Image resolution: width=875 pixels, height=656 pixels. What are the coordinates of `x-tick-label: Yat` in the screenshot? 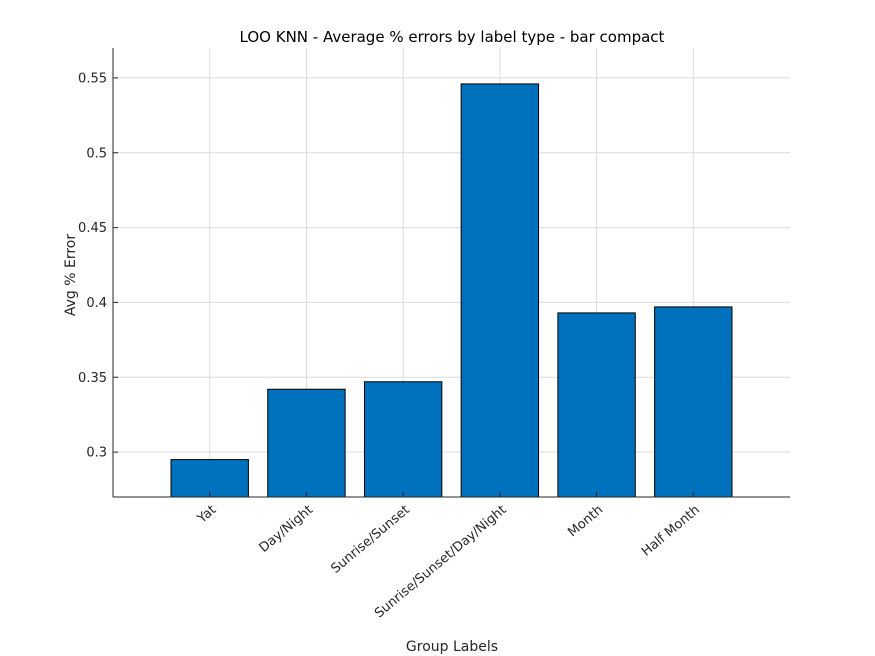 It's located at (206, 515).